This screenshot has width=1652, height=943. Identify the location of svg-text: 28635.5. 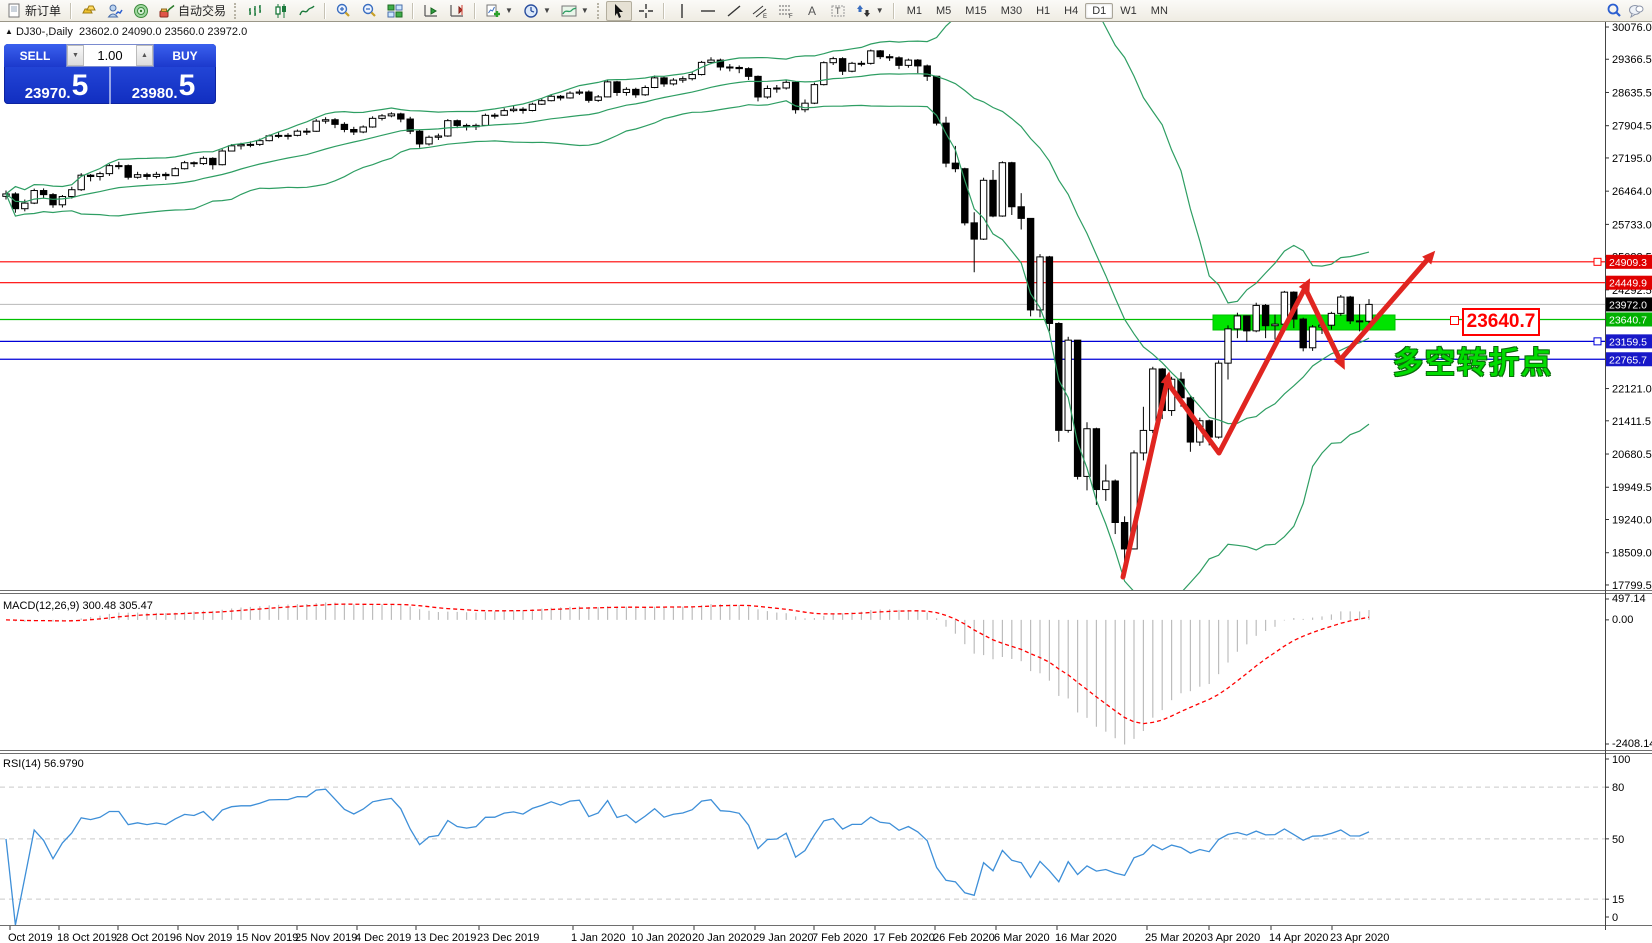
(1632, 93).